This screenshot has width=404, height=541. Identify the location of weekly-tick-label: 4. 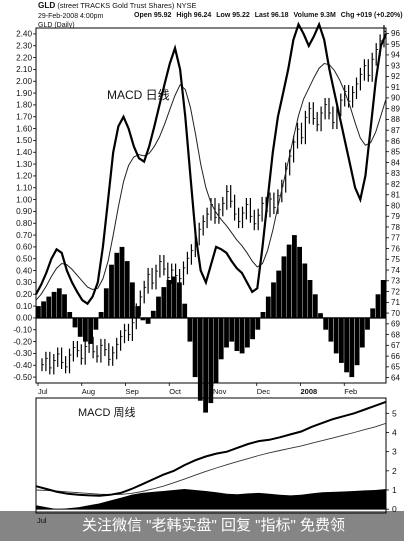
(394, 433).